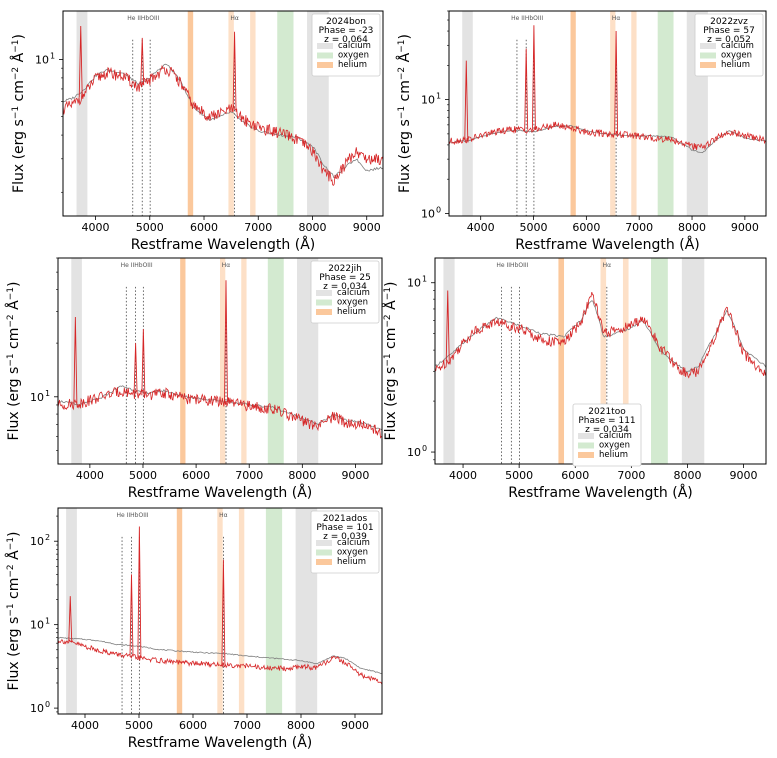 The height and width of the screenshot is (758, 777). Describe the element at coordinates (193, 725) in the screenshot. I see `x-tick-label: 6000` at that location.